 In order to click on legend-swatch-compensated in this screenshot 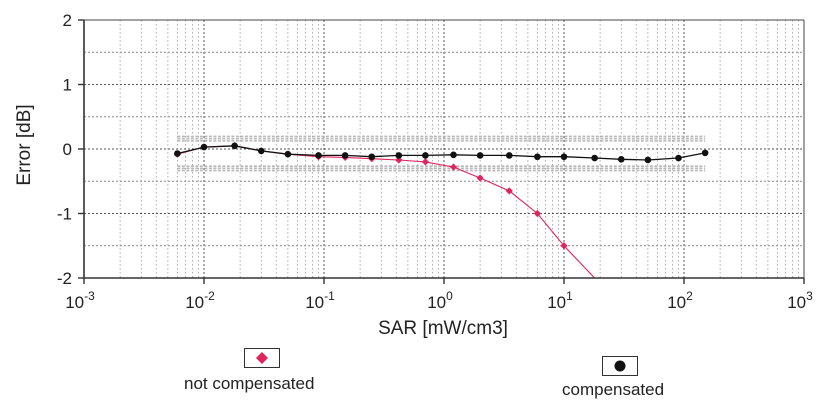, I will do `click(620, 366)`.